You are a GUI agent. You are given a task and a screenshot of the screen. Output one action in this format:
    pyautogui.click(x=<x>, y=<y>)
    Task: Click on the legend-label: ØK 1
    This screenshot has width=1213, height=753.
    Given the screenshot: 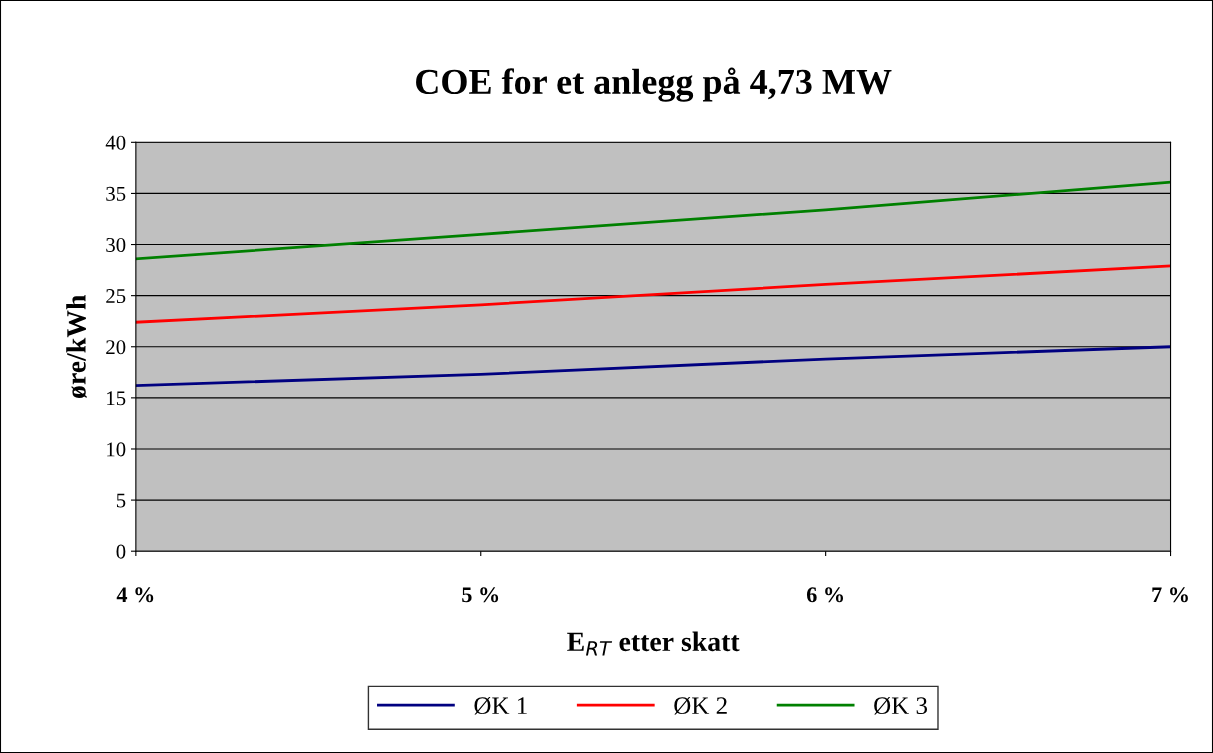 What is the action you would take?
    pyautogui.click(x=500, y=705)
    